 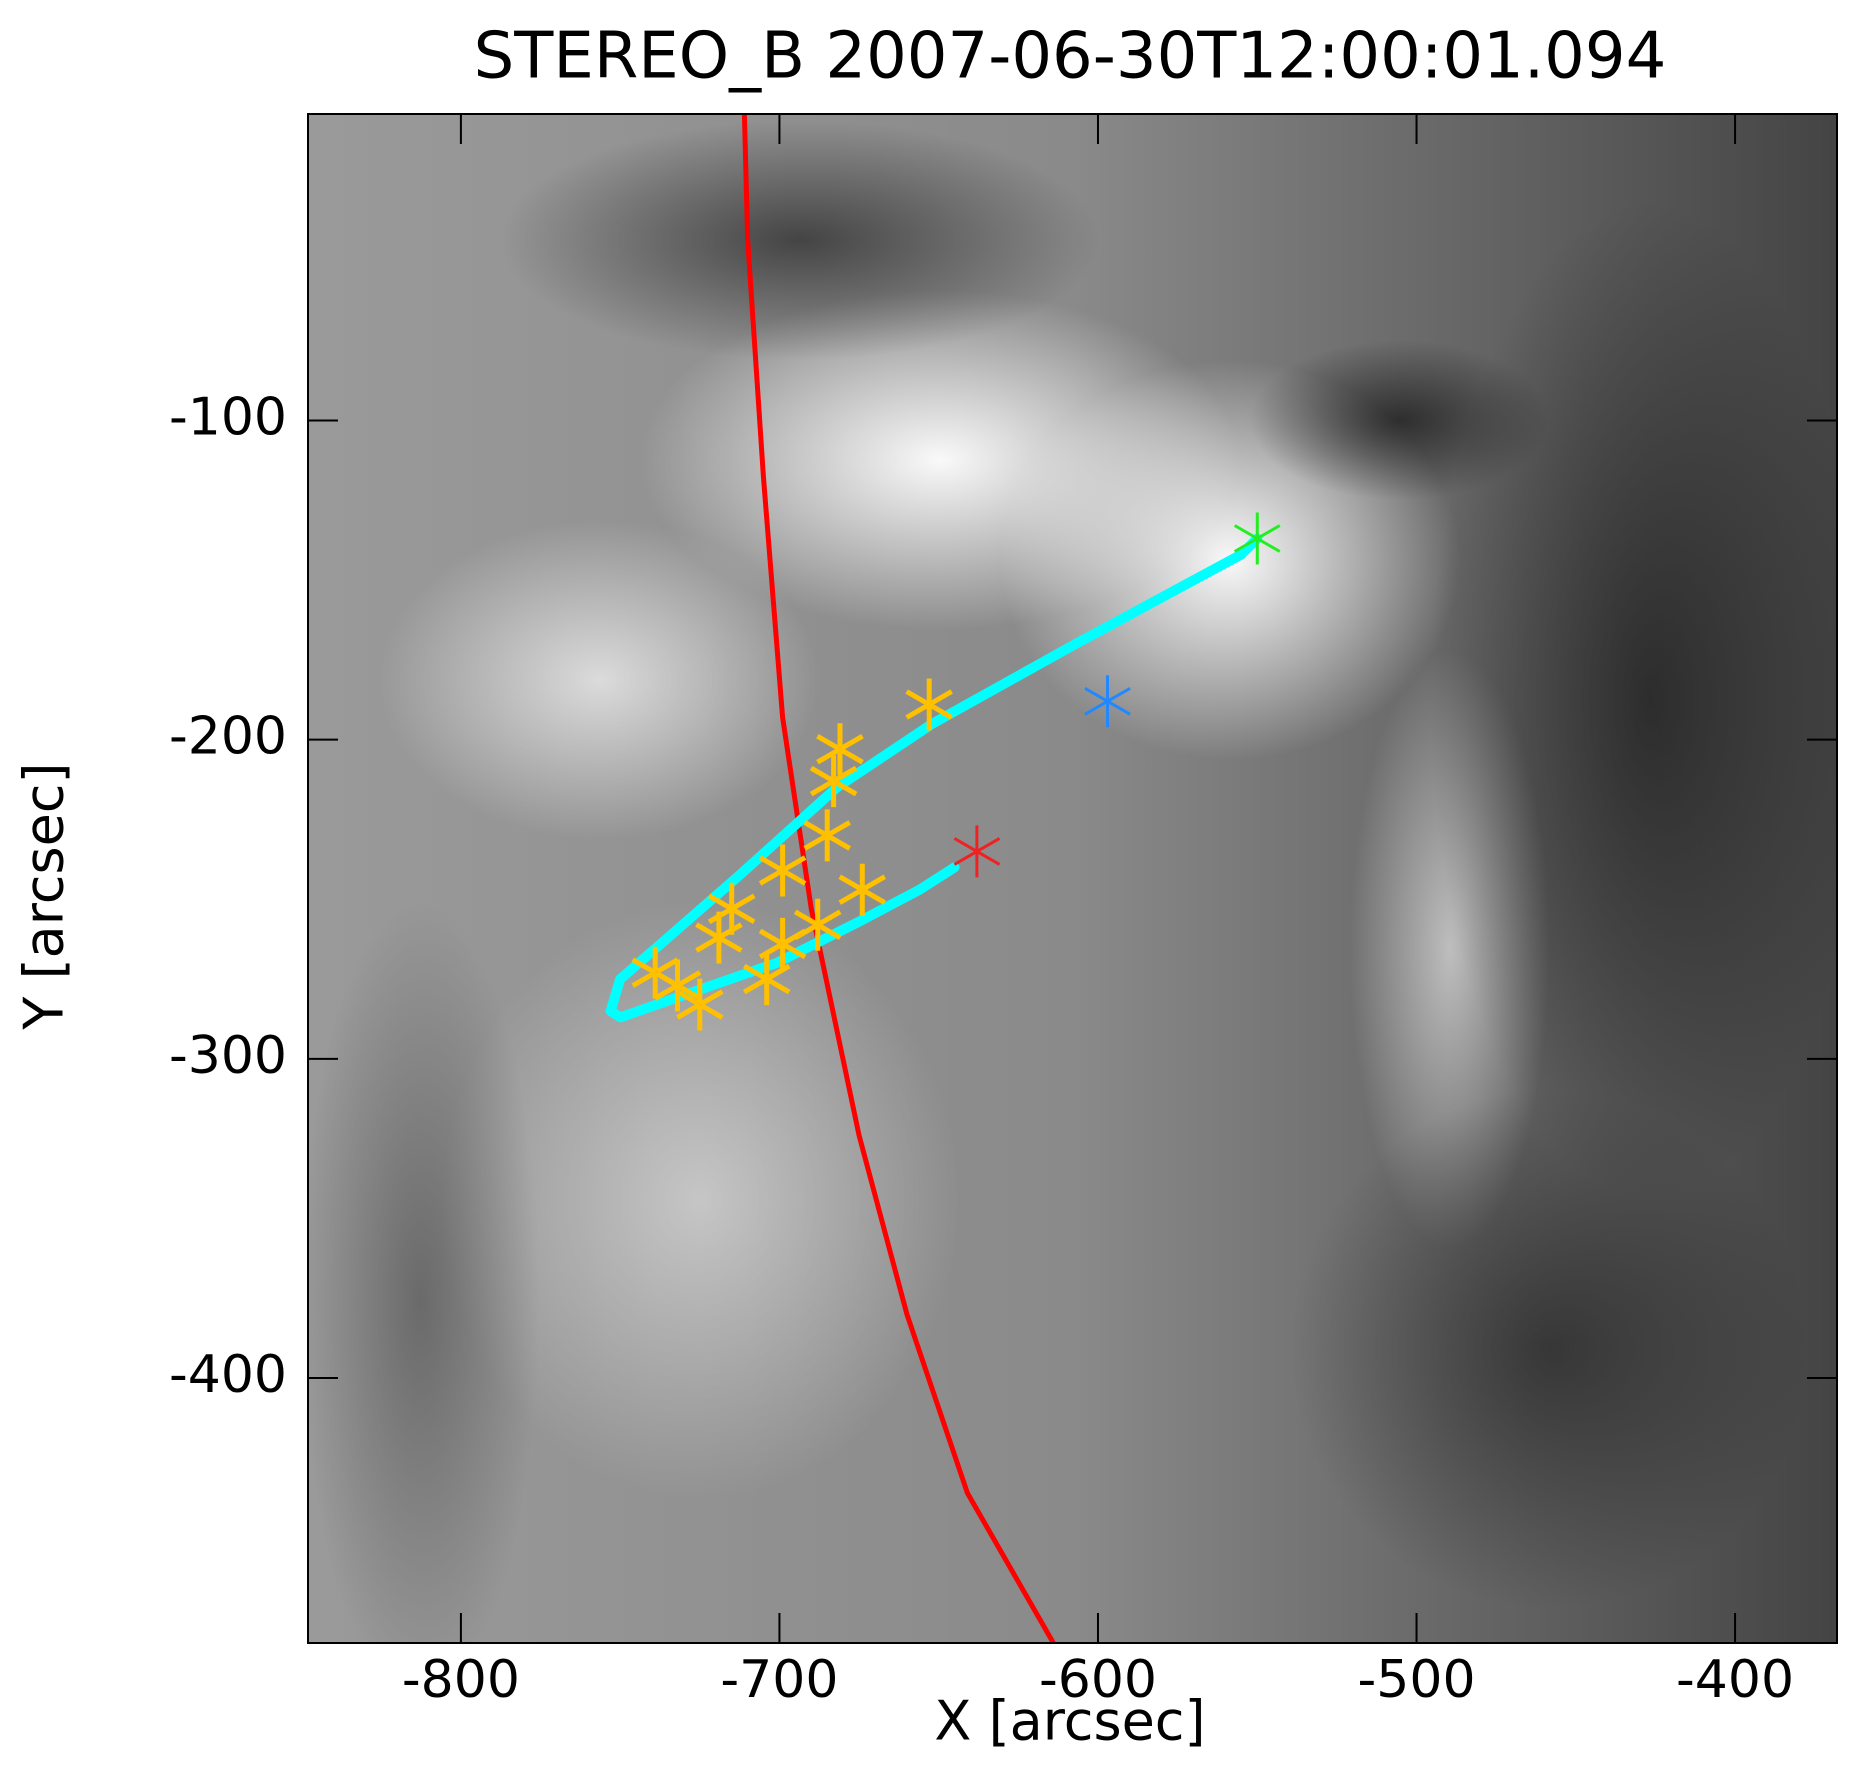 What do you see at coordinates (461, 1680) in the screenshot?
I see `x-tick-label: -800` at bounding box center [461, 1680].